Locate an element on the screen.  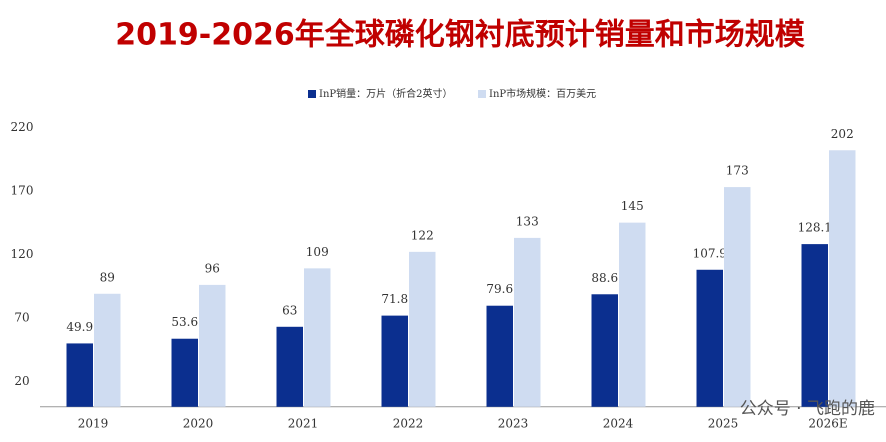
y-tick-label: 170 is located at coordinates (22, 190).